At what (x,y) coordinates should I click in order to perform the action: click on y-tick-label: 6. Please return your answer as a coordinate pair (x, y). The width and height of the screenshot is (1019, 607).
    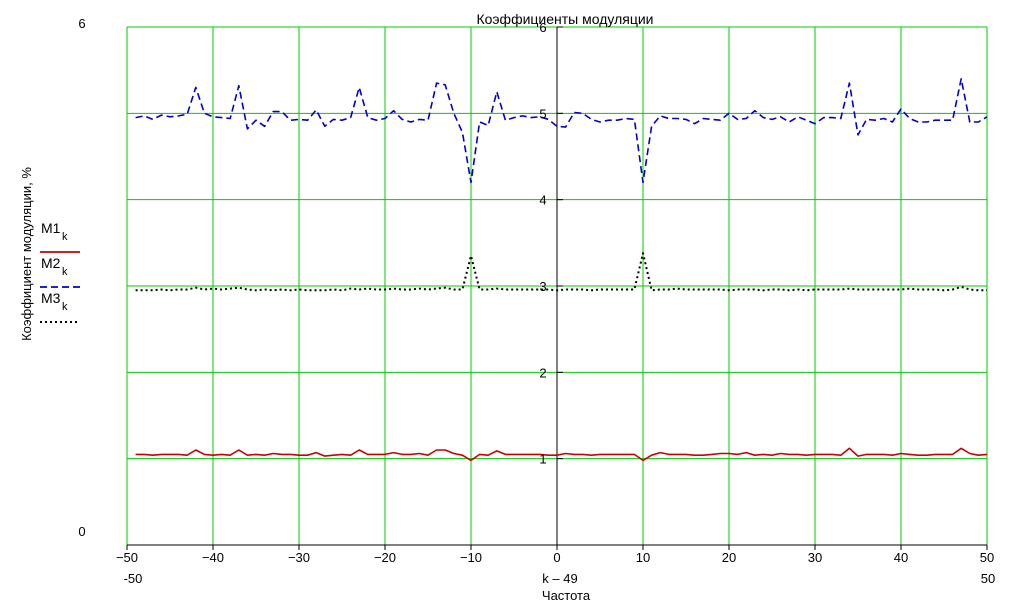
    Looking at the image, I should click on (542, 27).